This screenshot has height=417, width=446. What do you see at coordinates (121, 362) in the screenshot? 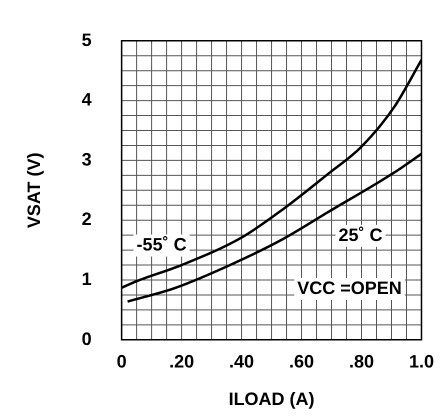
I see `x-tick-label: 0` at bounding box center [121, 362].